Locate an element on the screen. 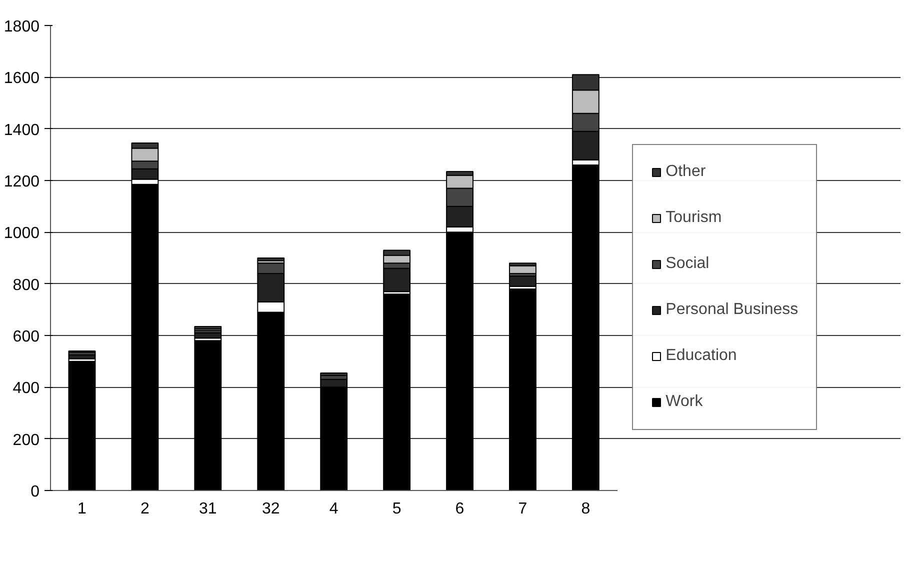 The image size is (912, 580). y-tick-label: 1200 is located at coordinates (22, 182).